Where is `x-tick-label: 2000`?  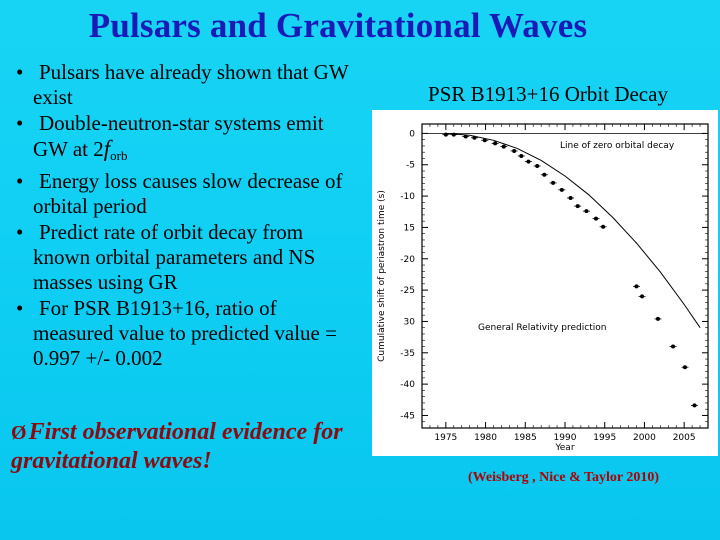 x-tick-label: 2000 is located at coordinates (644, 438).